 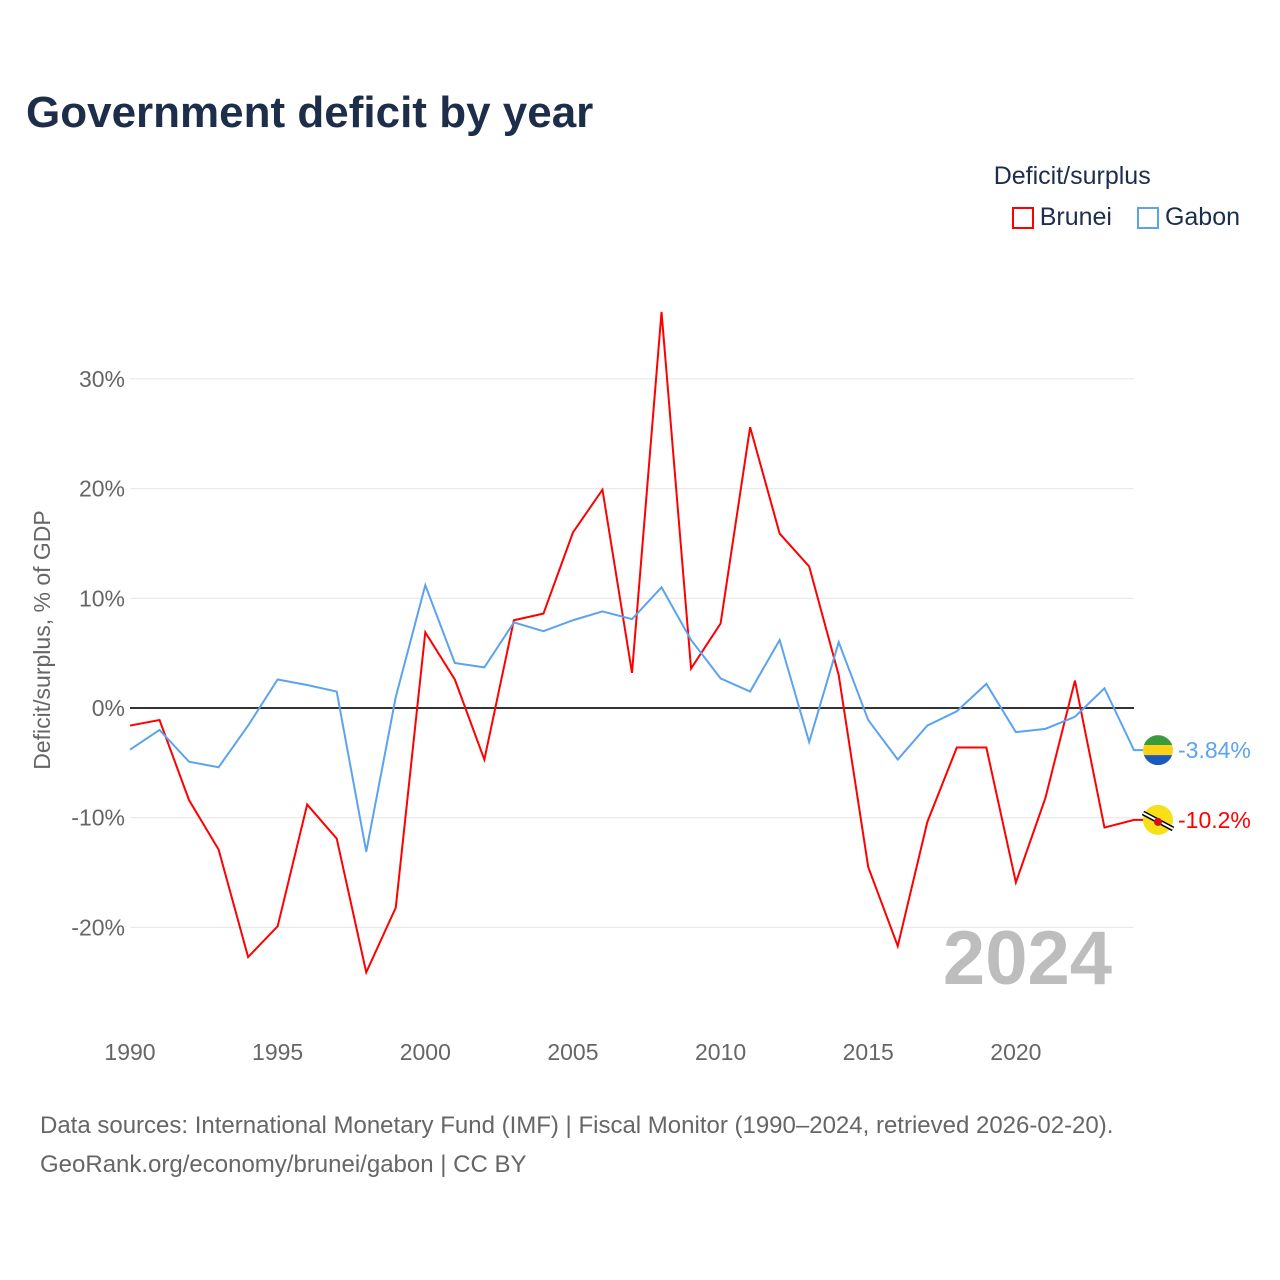 What do you see at coordinates (102, 489) in the screenshot?
I see `y-tick-label: 20%` at bounding box center [102, 489].